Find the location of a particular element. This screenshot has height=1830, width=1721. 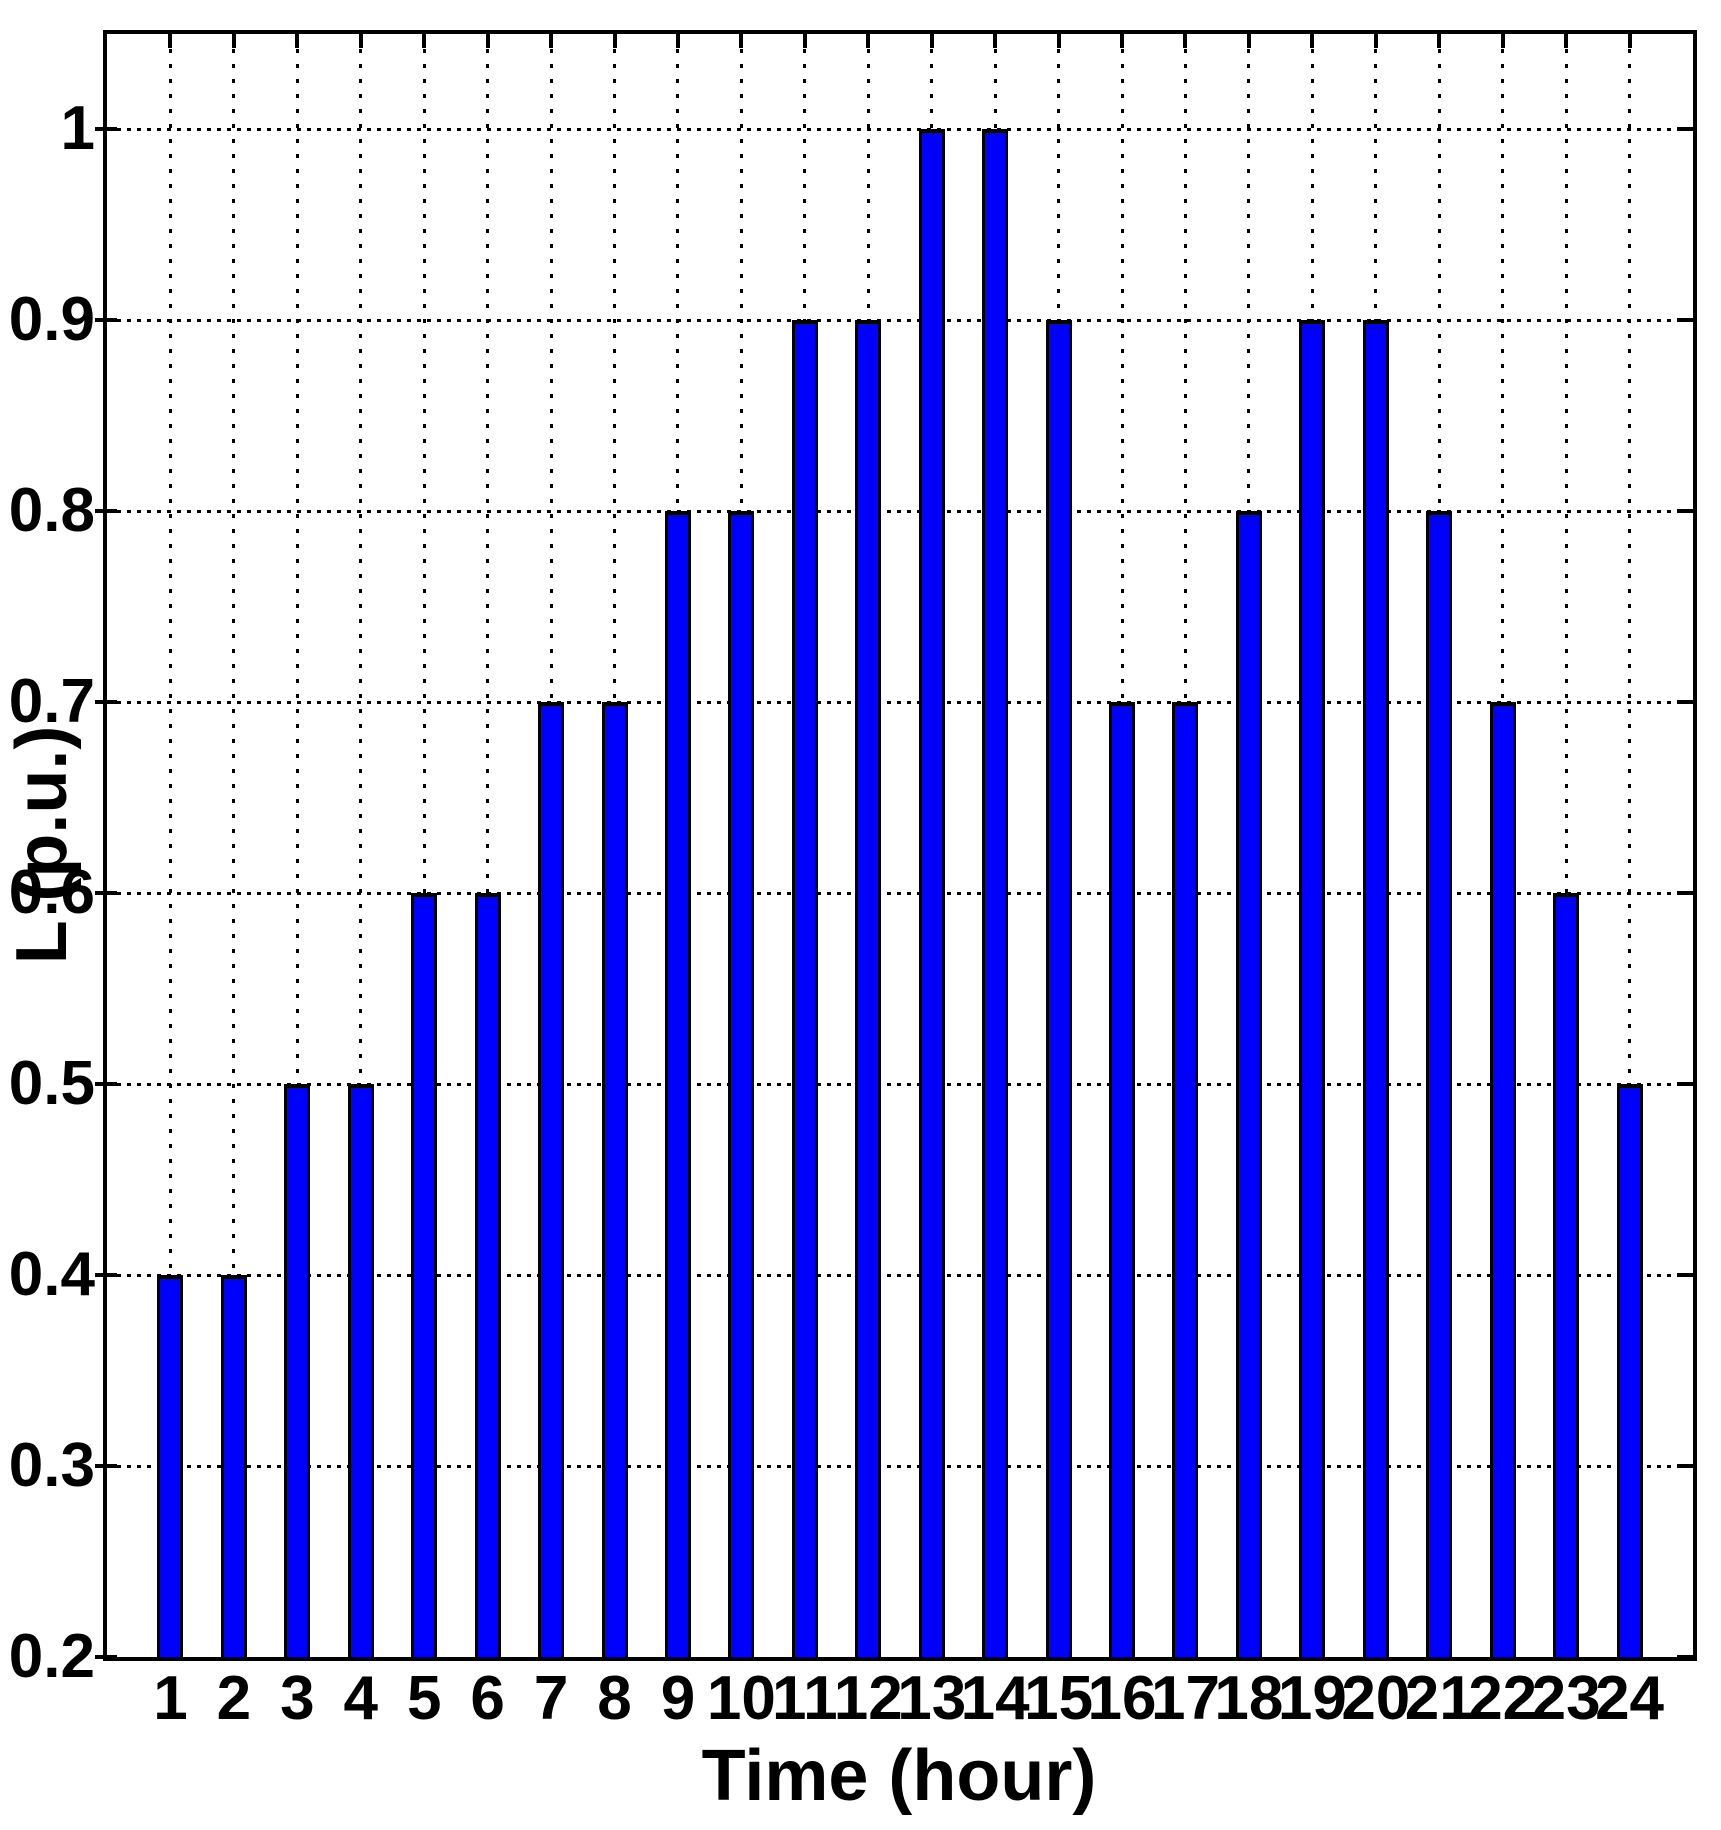

x-tick-label: 10 is located at coordinates (741, 1698).